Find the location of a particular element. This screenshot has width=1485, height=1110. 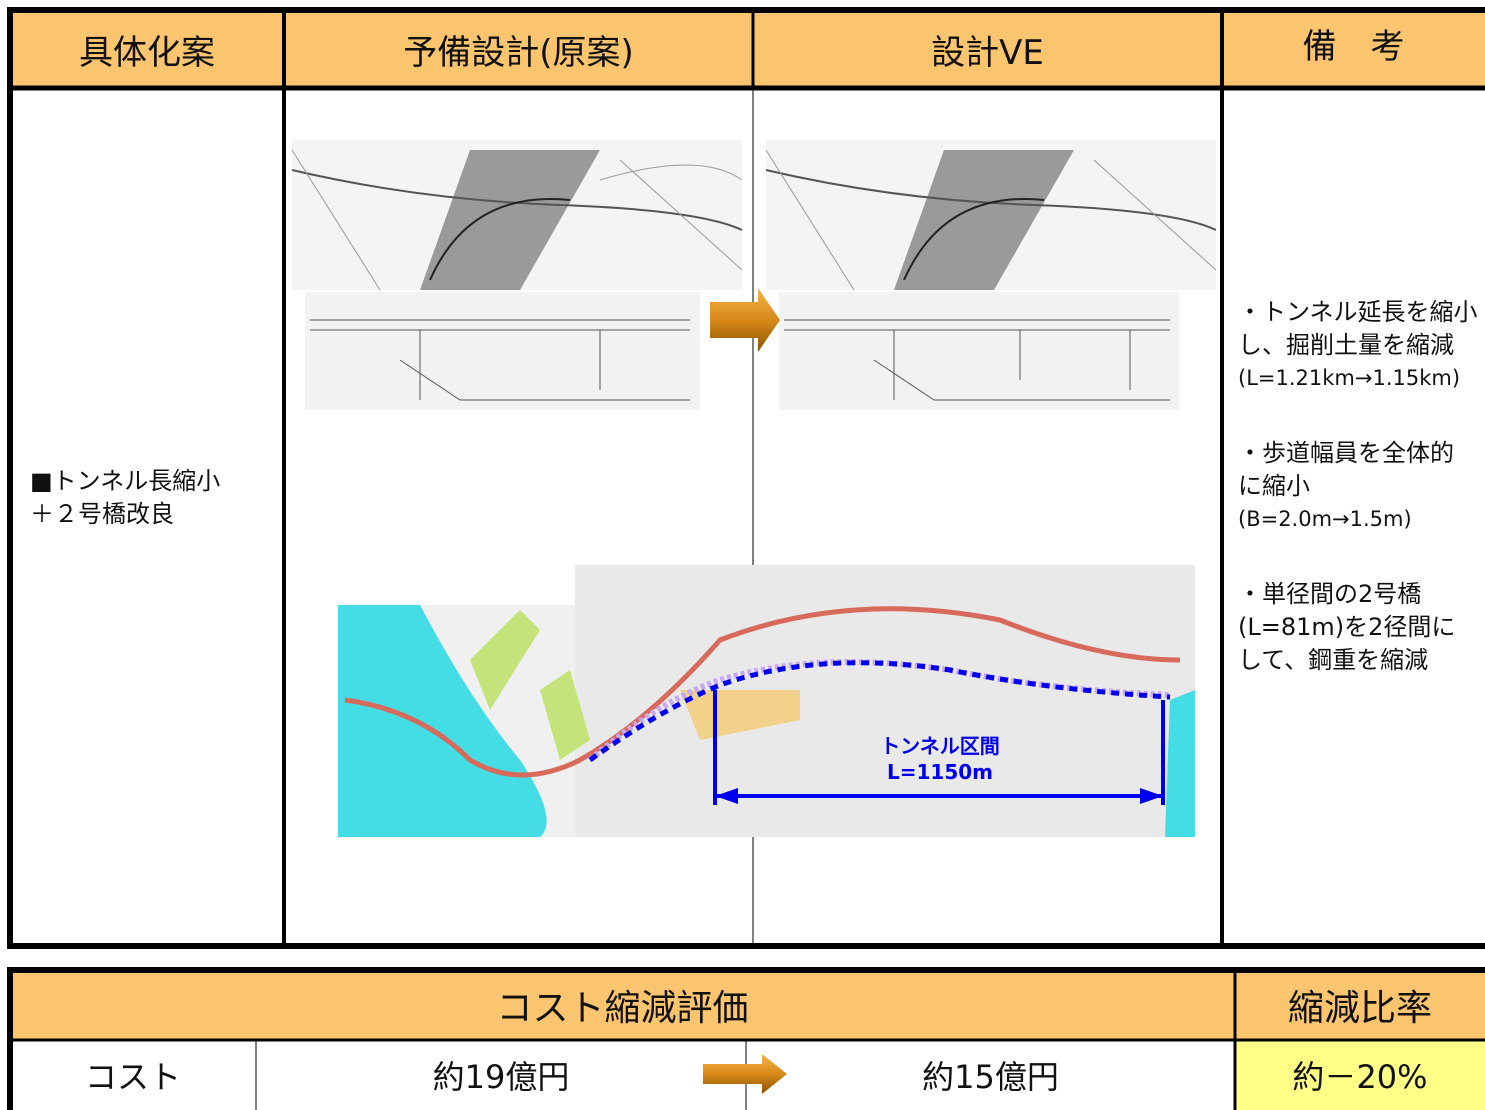

ratio-bg is located at coordinates (1360, 1075).